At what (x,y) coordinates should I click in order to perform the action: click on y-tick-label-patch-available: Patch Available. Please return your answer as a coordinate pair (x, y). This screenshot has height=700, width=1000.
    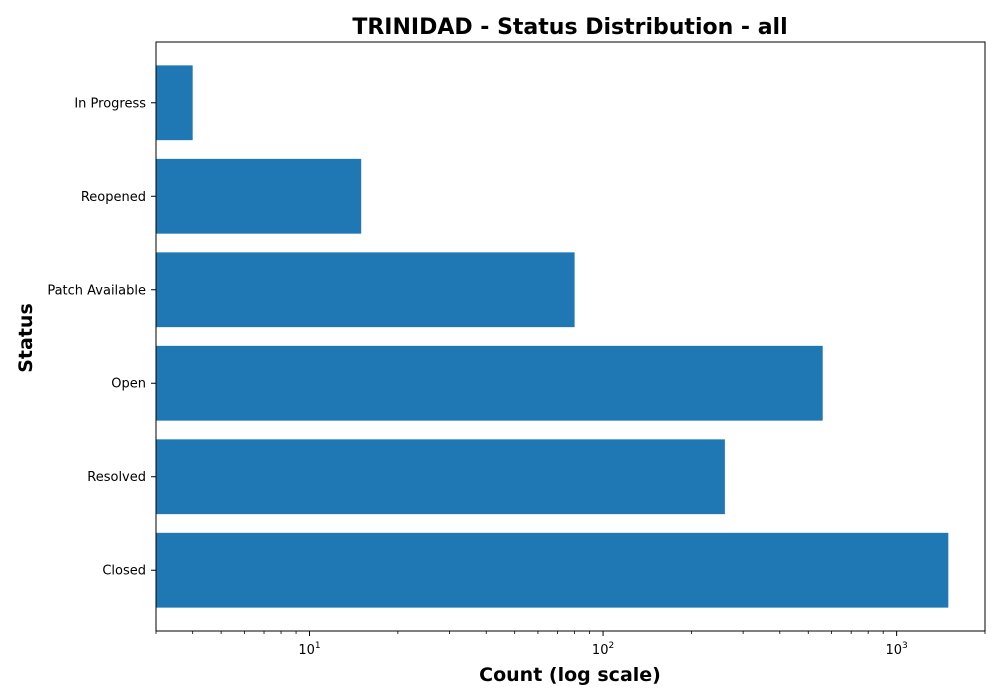
    Looking at the image, I should click on (96, 290).